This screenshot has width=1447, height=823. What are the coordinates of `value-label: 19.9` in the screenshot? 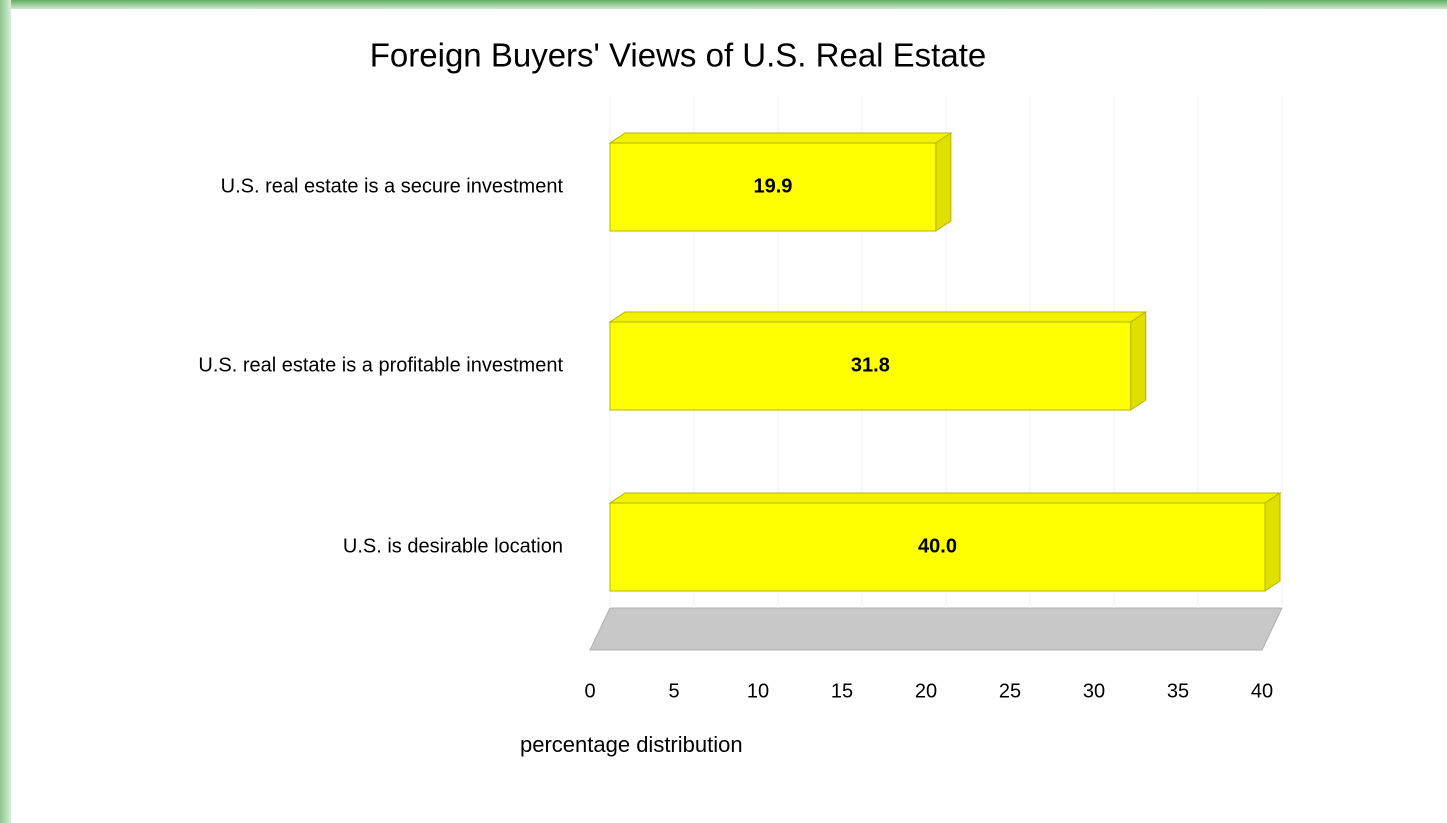 It's located at (772, 186).